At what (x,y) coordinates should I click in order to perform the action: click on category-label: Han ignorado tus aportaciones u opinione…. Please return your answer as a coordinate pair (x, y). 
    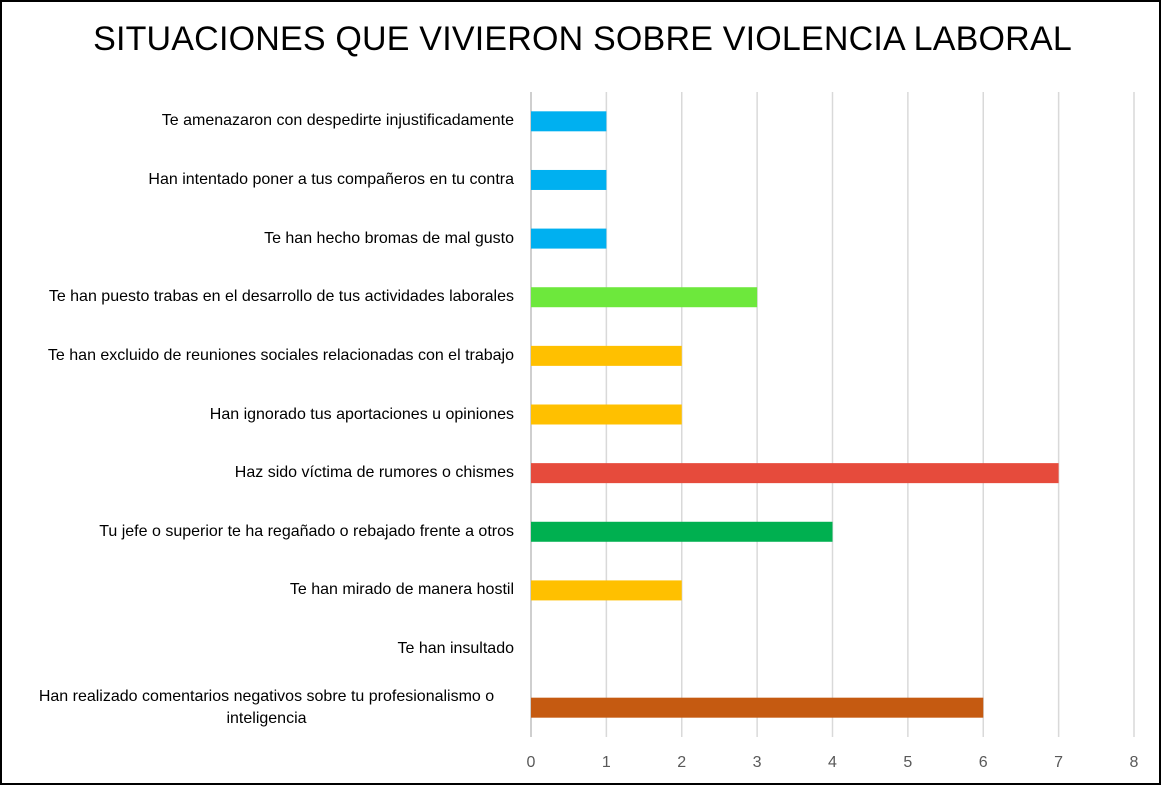
    Looking at the image, I should click on (361, 414).